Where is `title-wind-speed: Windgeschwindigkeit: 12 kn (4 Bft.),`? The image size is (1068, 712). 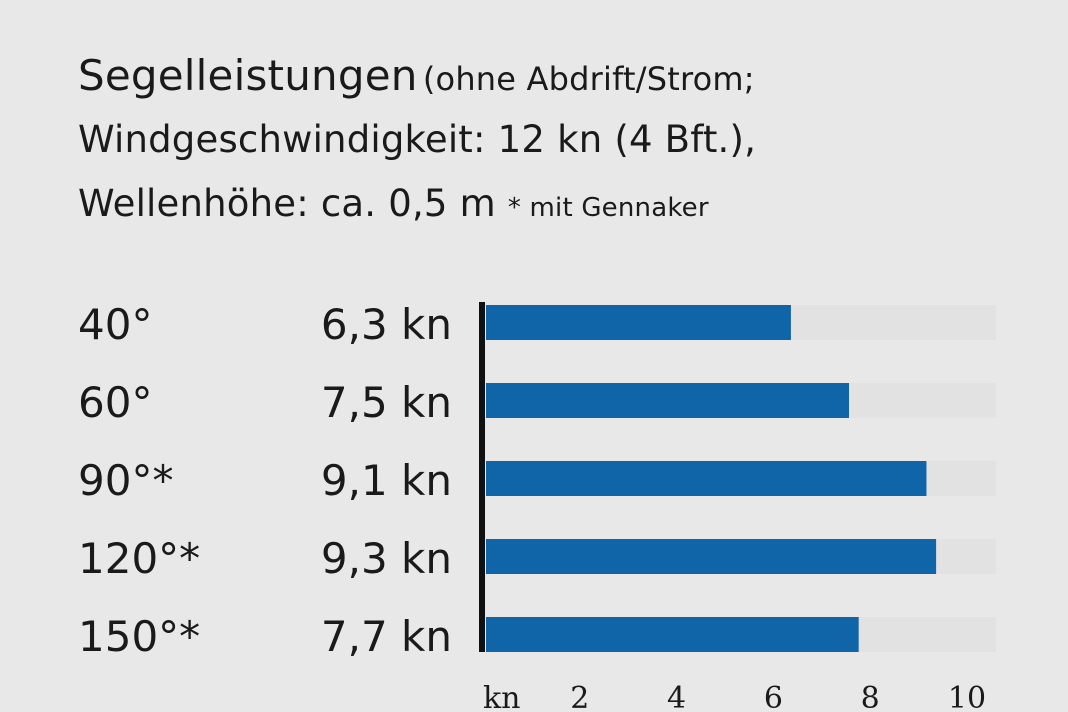
title-wind-speed: Windgeschwindigkeit: 12 kn (4 Bft.), is located at coordinates (417, 139).